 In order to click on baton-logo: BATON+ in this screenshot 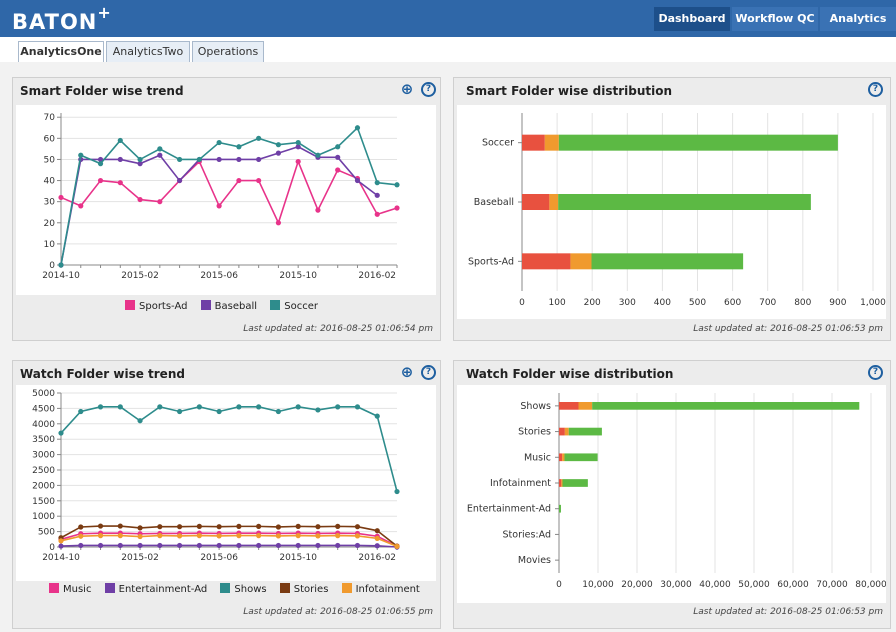, I will do `click(62, 18)`.